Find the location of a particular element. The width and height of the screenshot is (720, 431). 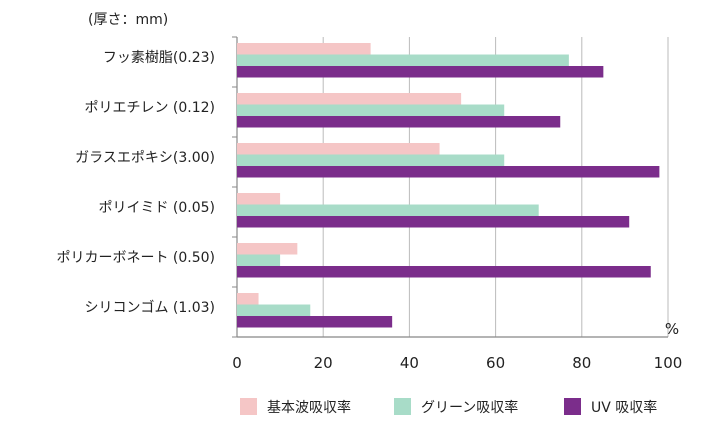

x-tick-label: 0 is located at coordinates (237, 363).